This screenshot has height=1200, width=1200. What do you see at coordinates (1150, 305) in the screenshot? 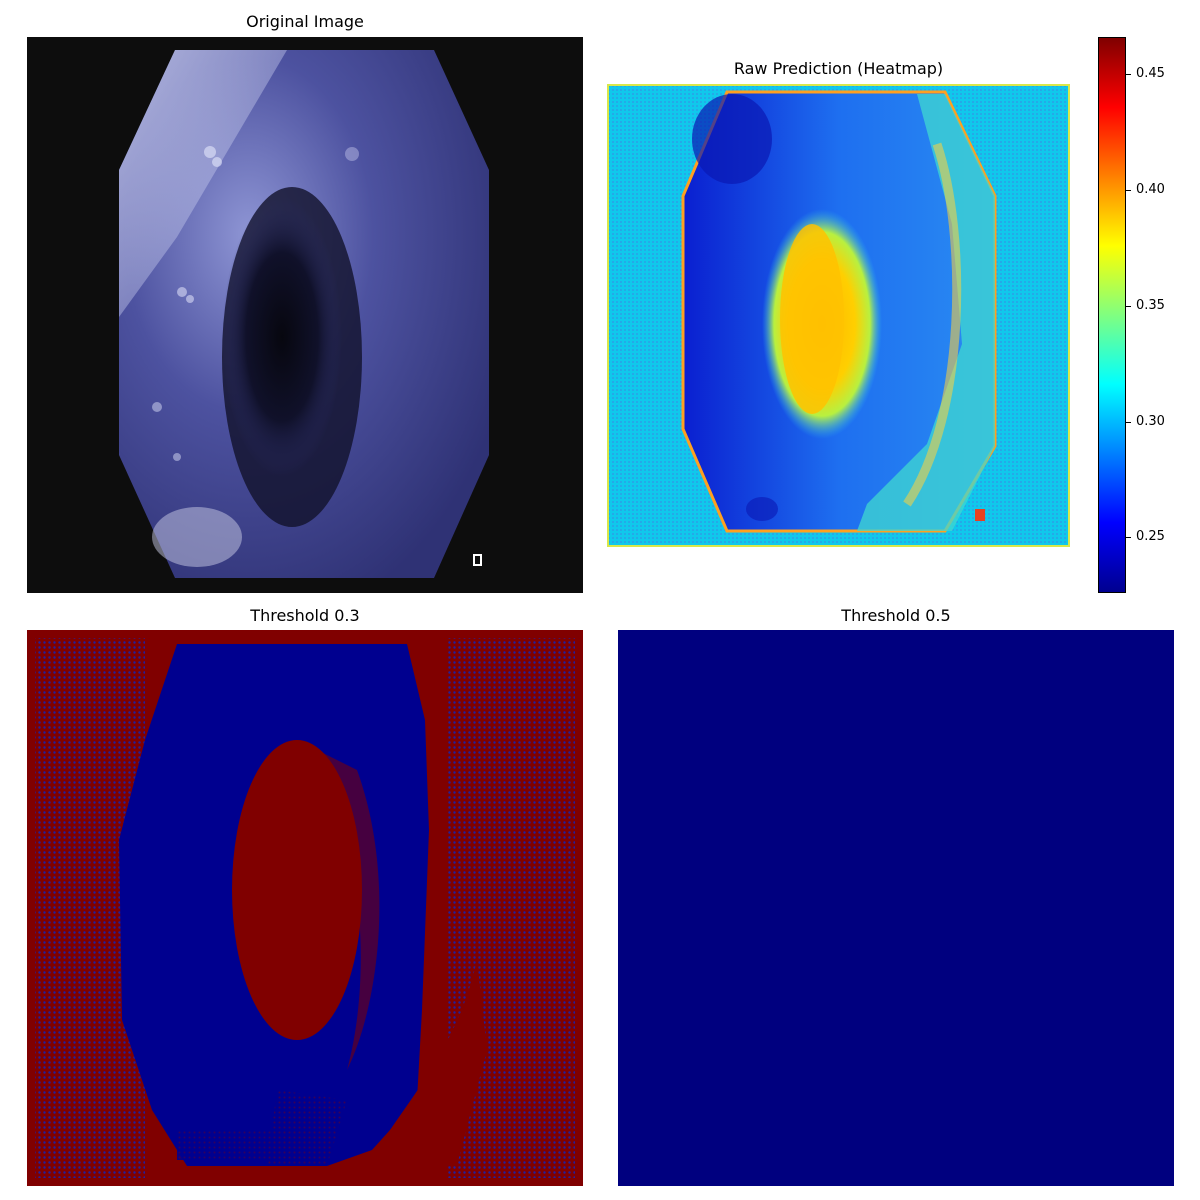
I see `colorbar-tick-label: 0.35` at bounding box center [1150, 305].